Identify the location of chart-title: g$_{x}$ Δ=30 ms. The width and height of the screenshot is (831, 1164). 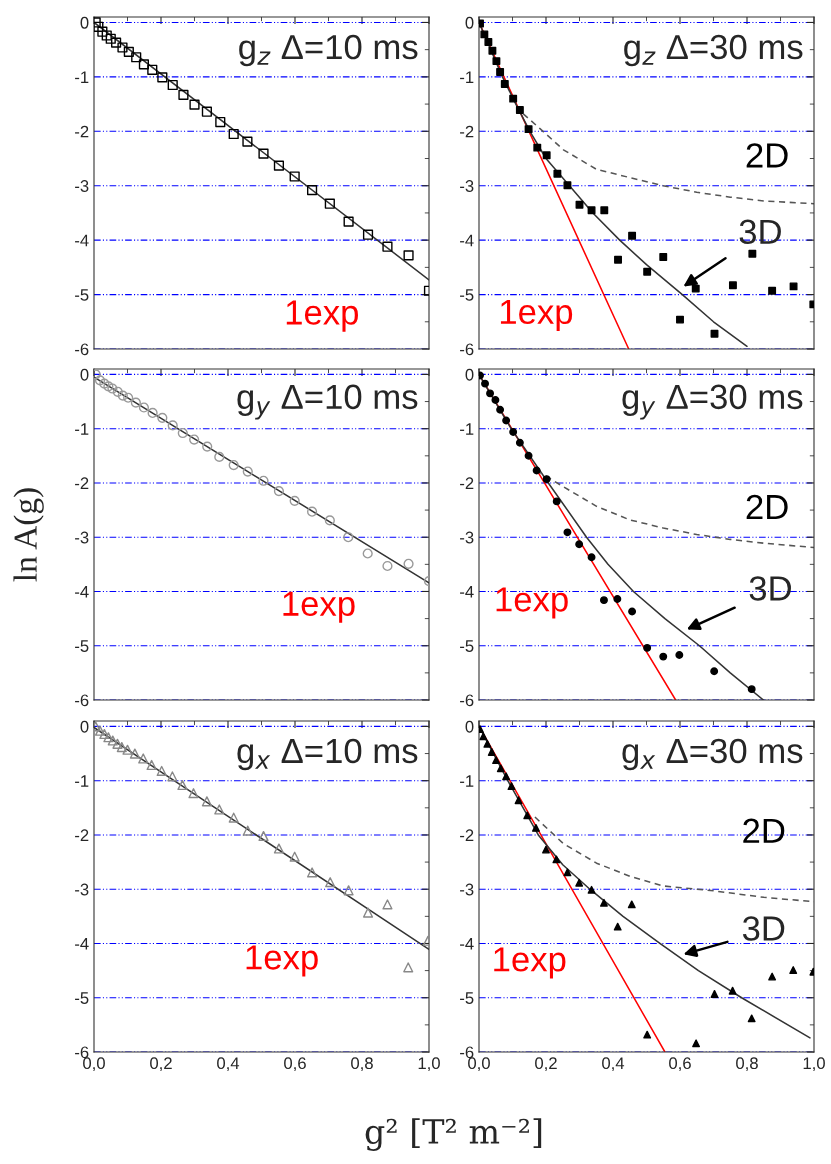
(712, 754).